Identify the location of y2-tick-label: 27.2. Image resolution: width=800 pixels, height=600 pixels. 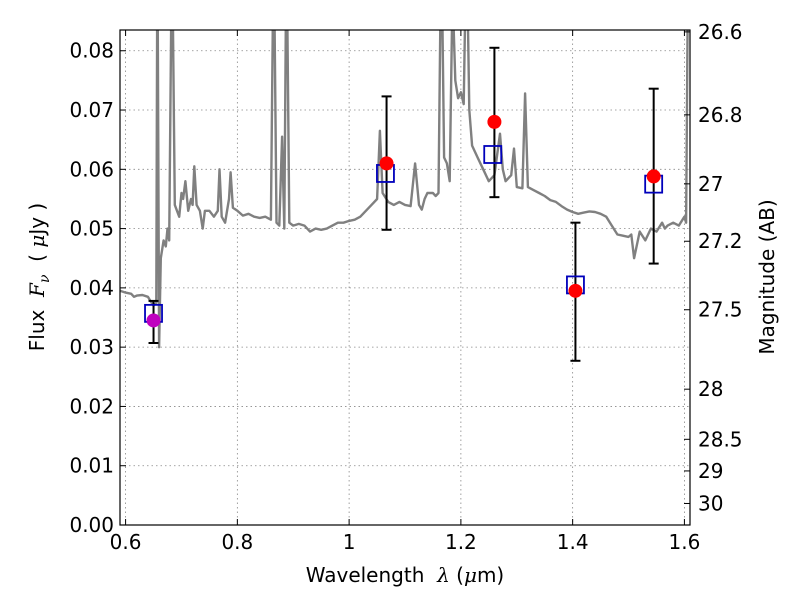
(720, 241).